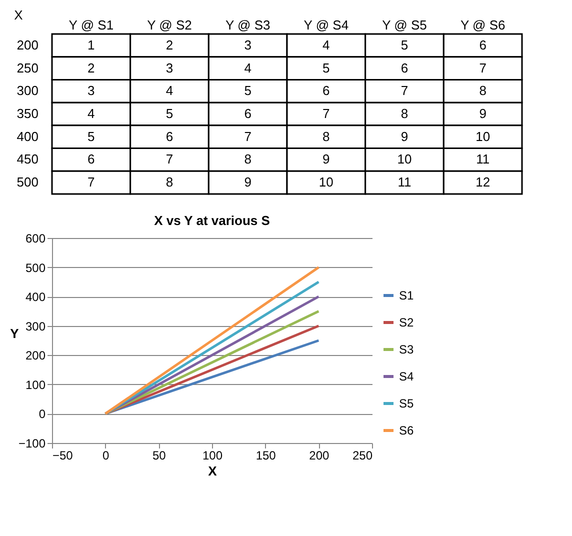  Describe the element at coordinates (32, 443) in the screenshot. I see `y-tick-label: −100` at that location.